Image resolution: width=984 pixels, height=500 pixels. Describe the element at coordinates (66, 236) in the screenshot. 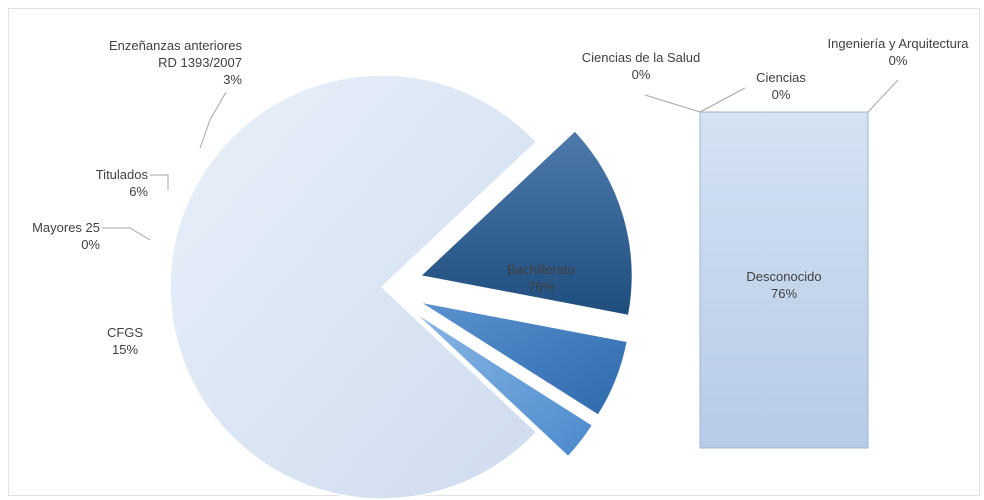

I see `pie-label: Mayores 25 0%` at that location.